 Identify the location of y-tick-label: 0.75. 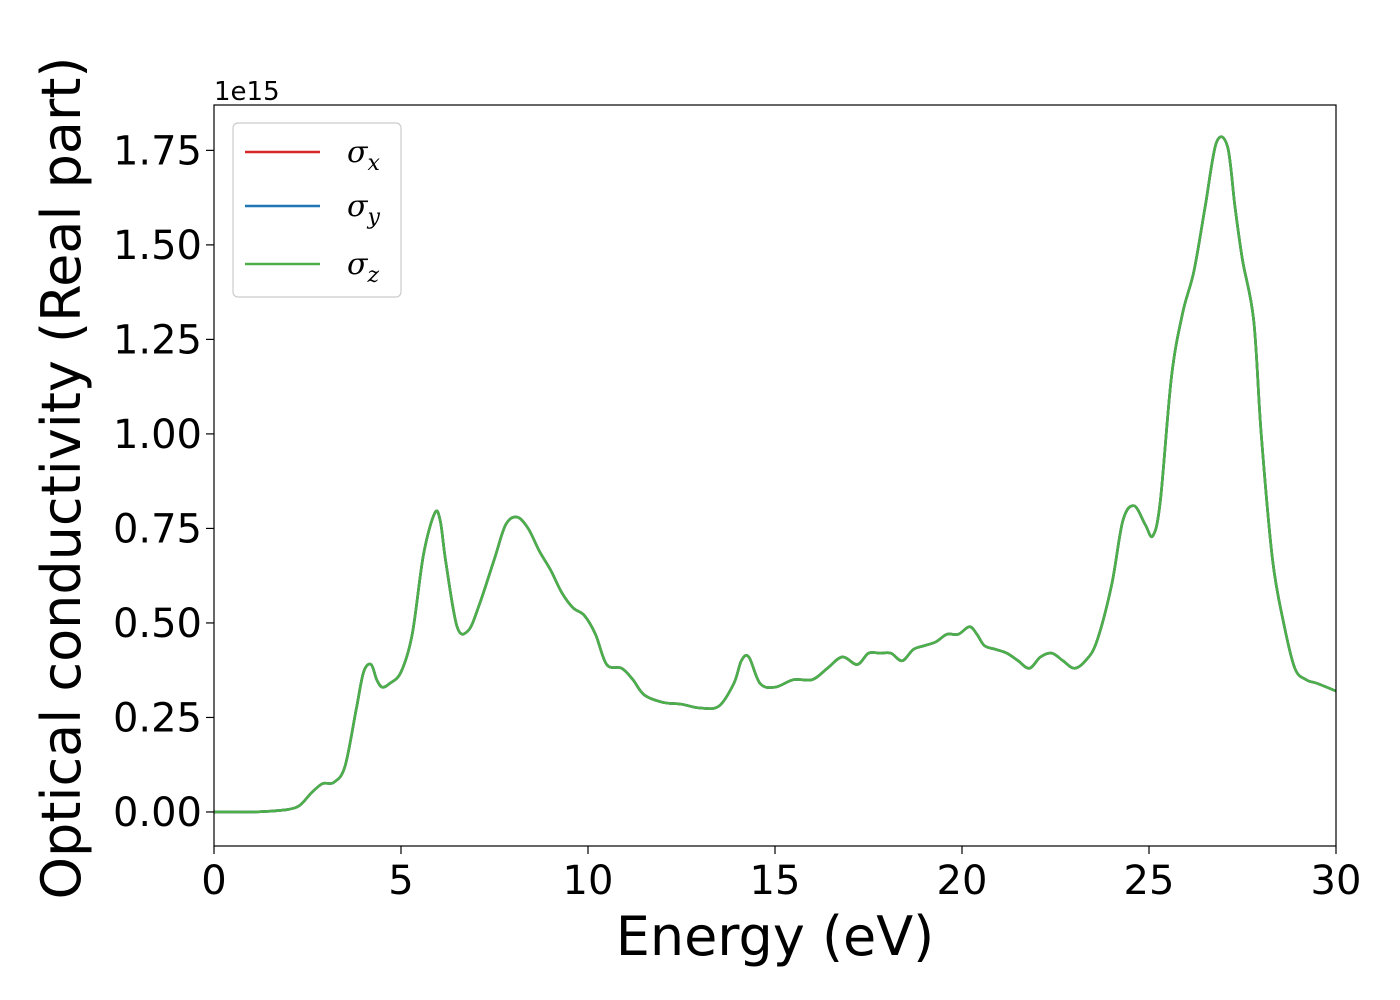
(157, 529).